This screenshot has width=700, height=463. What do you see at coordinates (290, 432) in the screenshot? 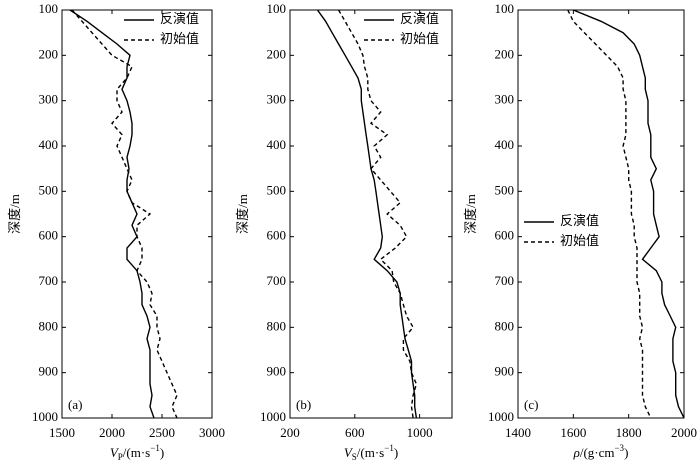
I see `x-tick-label: 200` at bounding box center [290, 432].